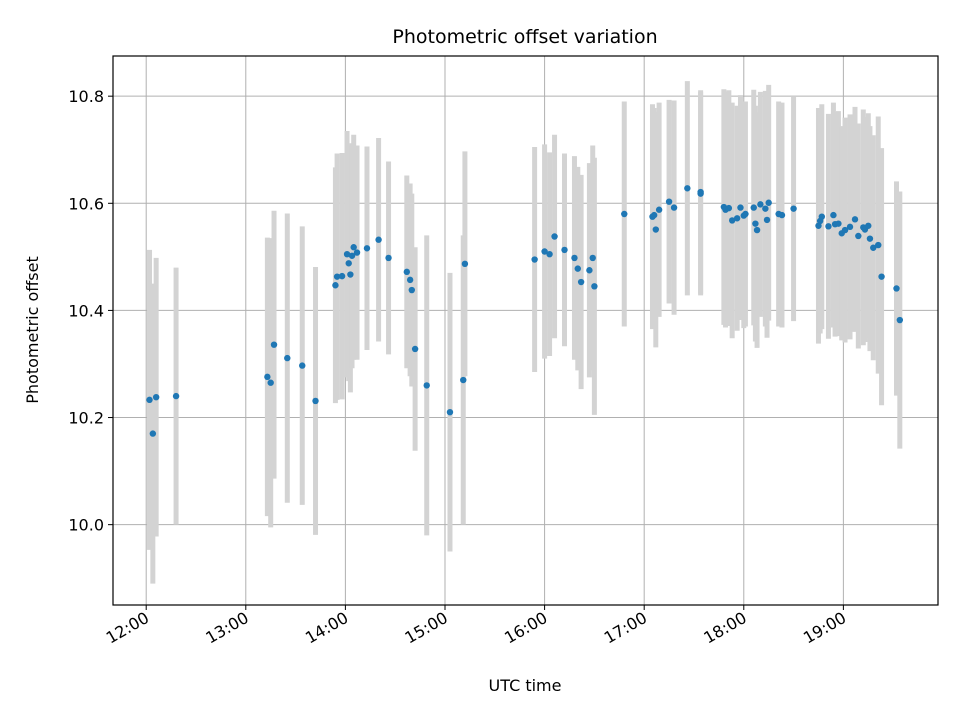 This screenshot has height=720, width=960. I want to click on y-axis-label: Photometric offset, so click(32, 330).